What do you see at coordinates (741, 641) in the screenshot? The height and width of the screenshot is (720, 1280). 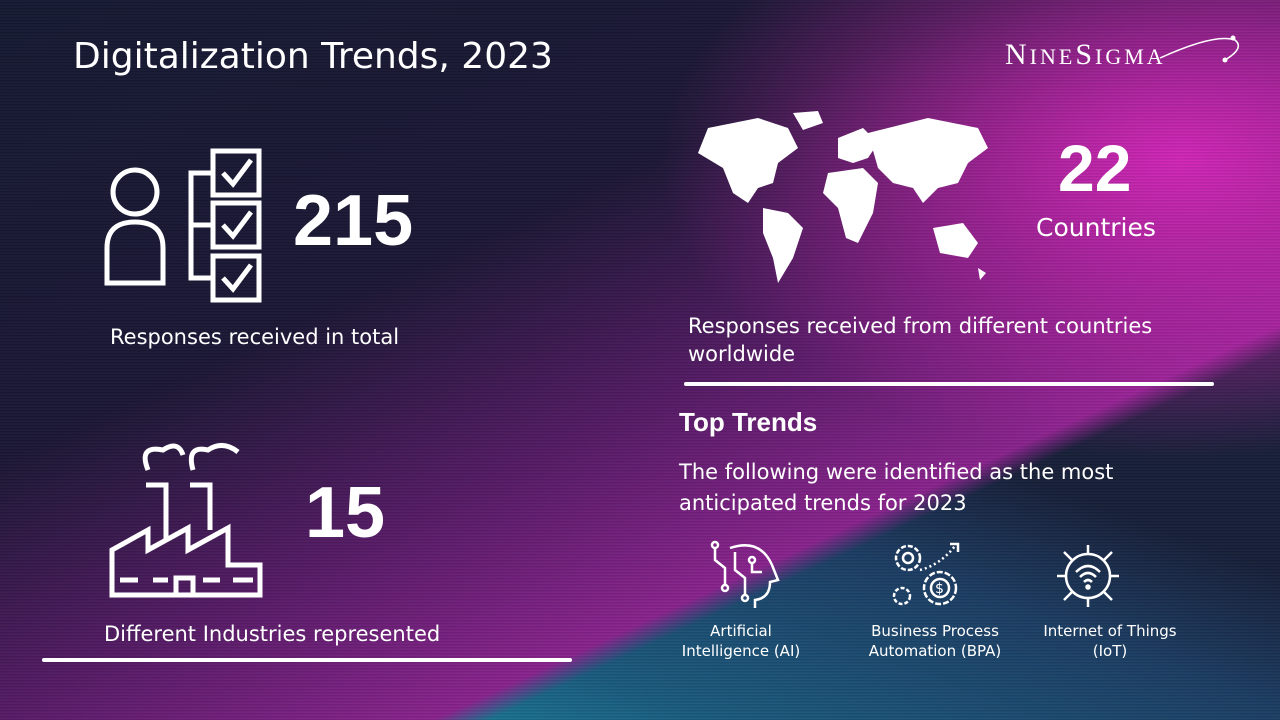 I see `trend-ai: Artificial Intelligence (AI)` at bounding box center [741, 641].